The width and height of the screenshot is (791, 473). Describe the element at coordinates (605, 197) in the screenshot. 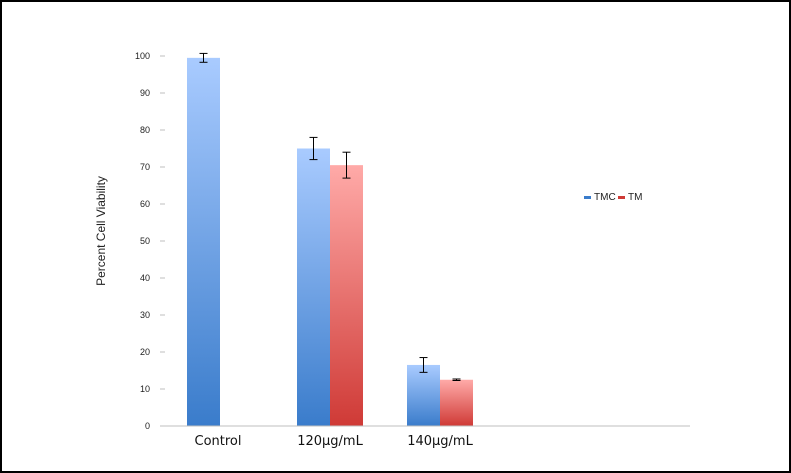

I see `legend-label-tmc: TMC` at that location.